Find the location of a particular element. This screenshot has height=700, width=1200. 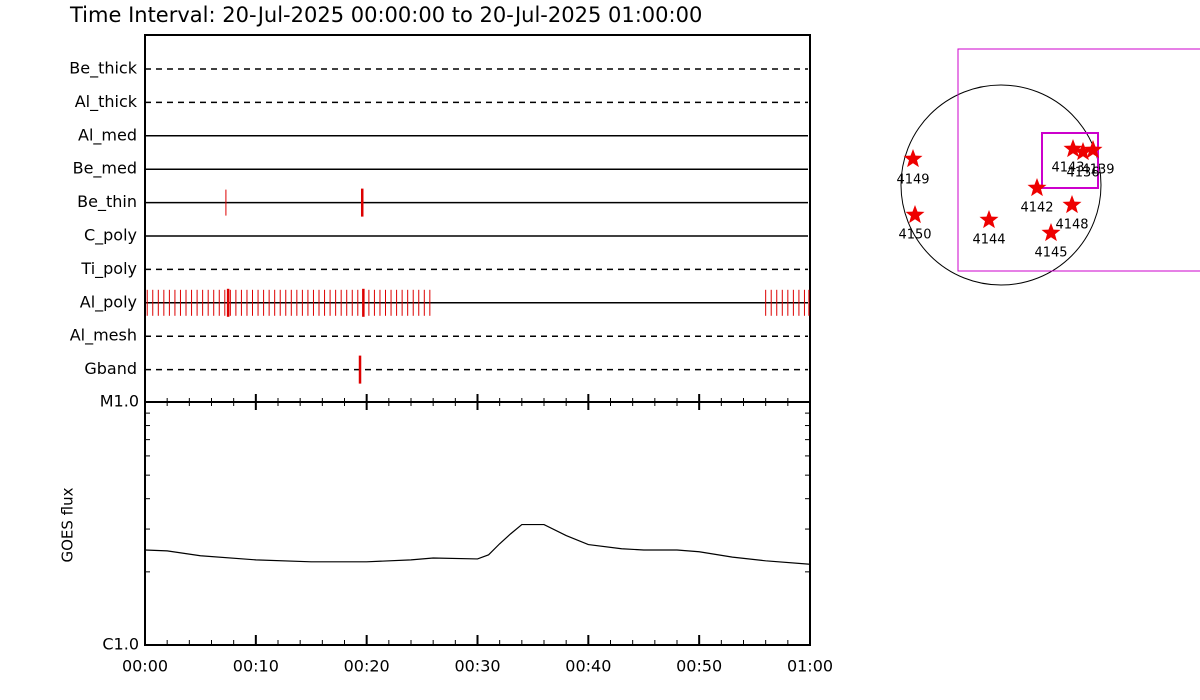

y-tick-label: C1.0 is located at coordinates (120, 644).